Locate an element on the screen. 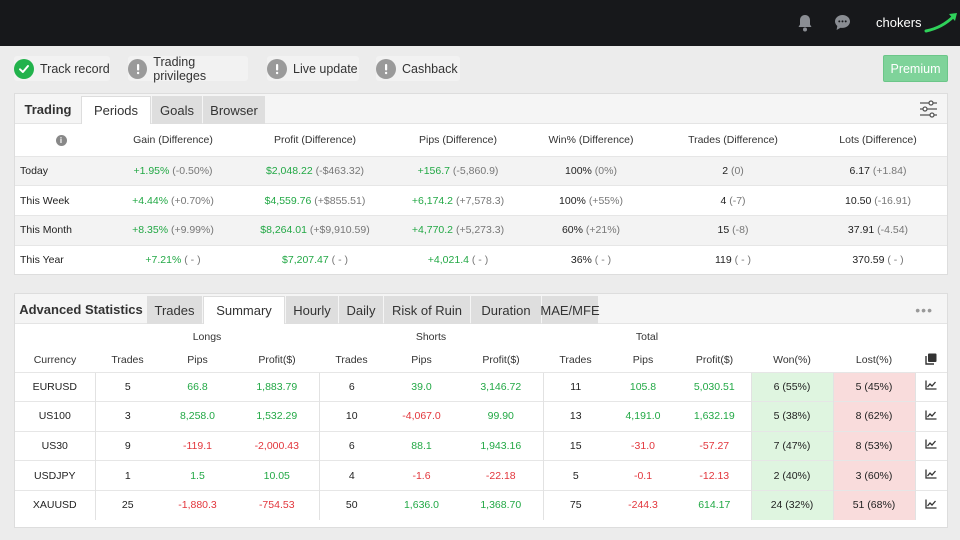  profit-cell: $7,207.47 ( - ) is located at coordinates (315, 259).